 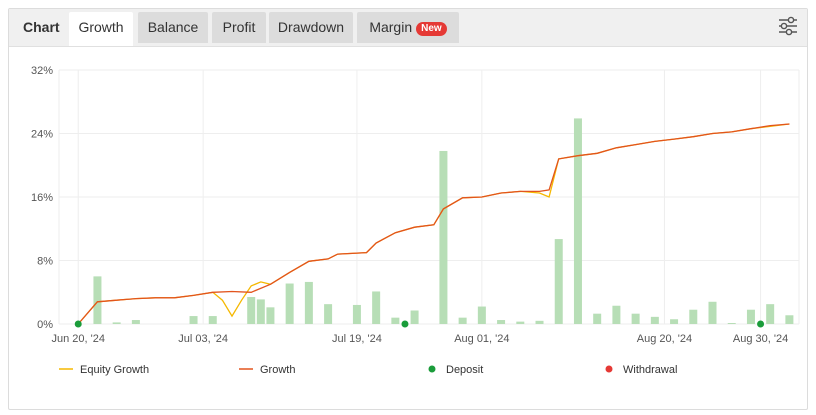 I want to click on tab-balance: Balance, so click(x=173, y=27).